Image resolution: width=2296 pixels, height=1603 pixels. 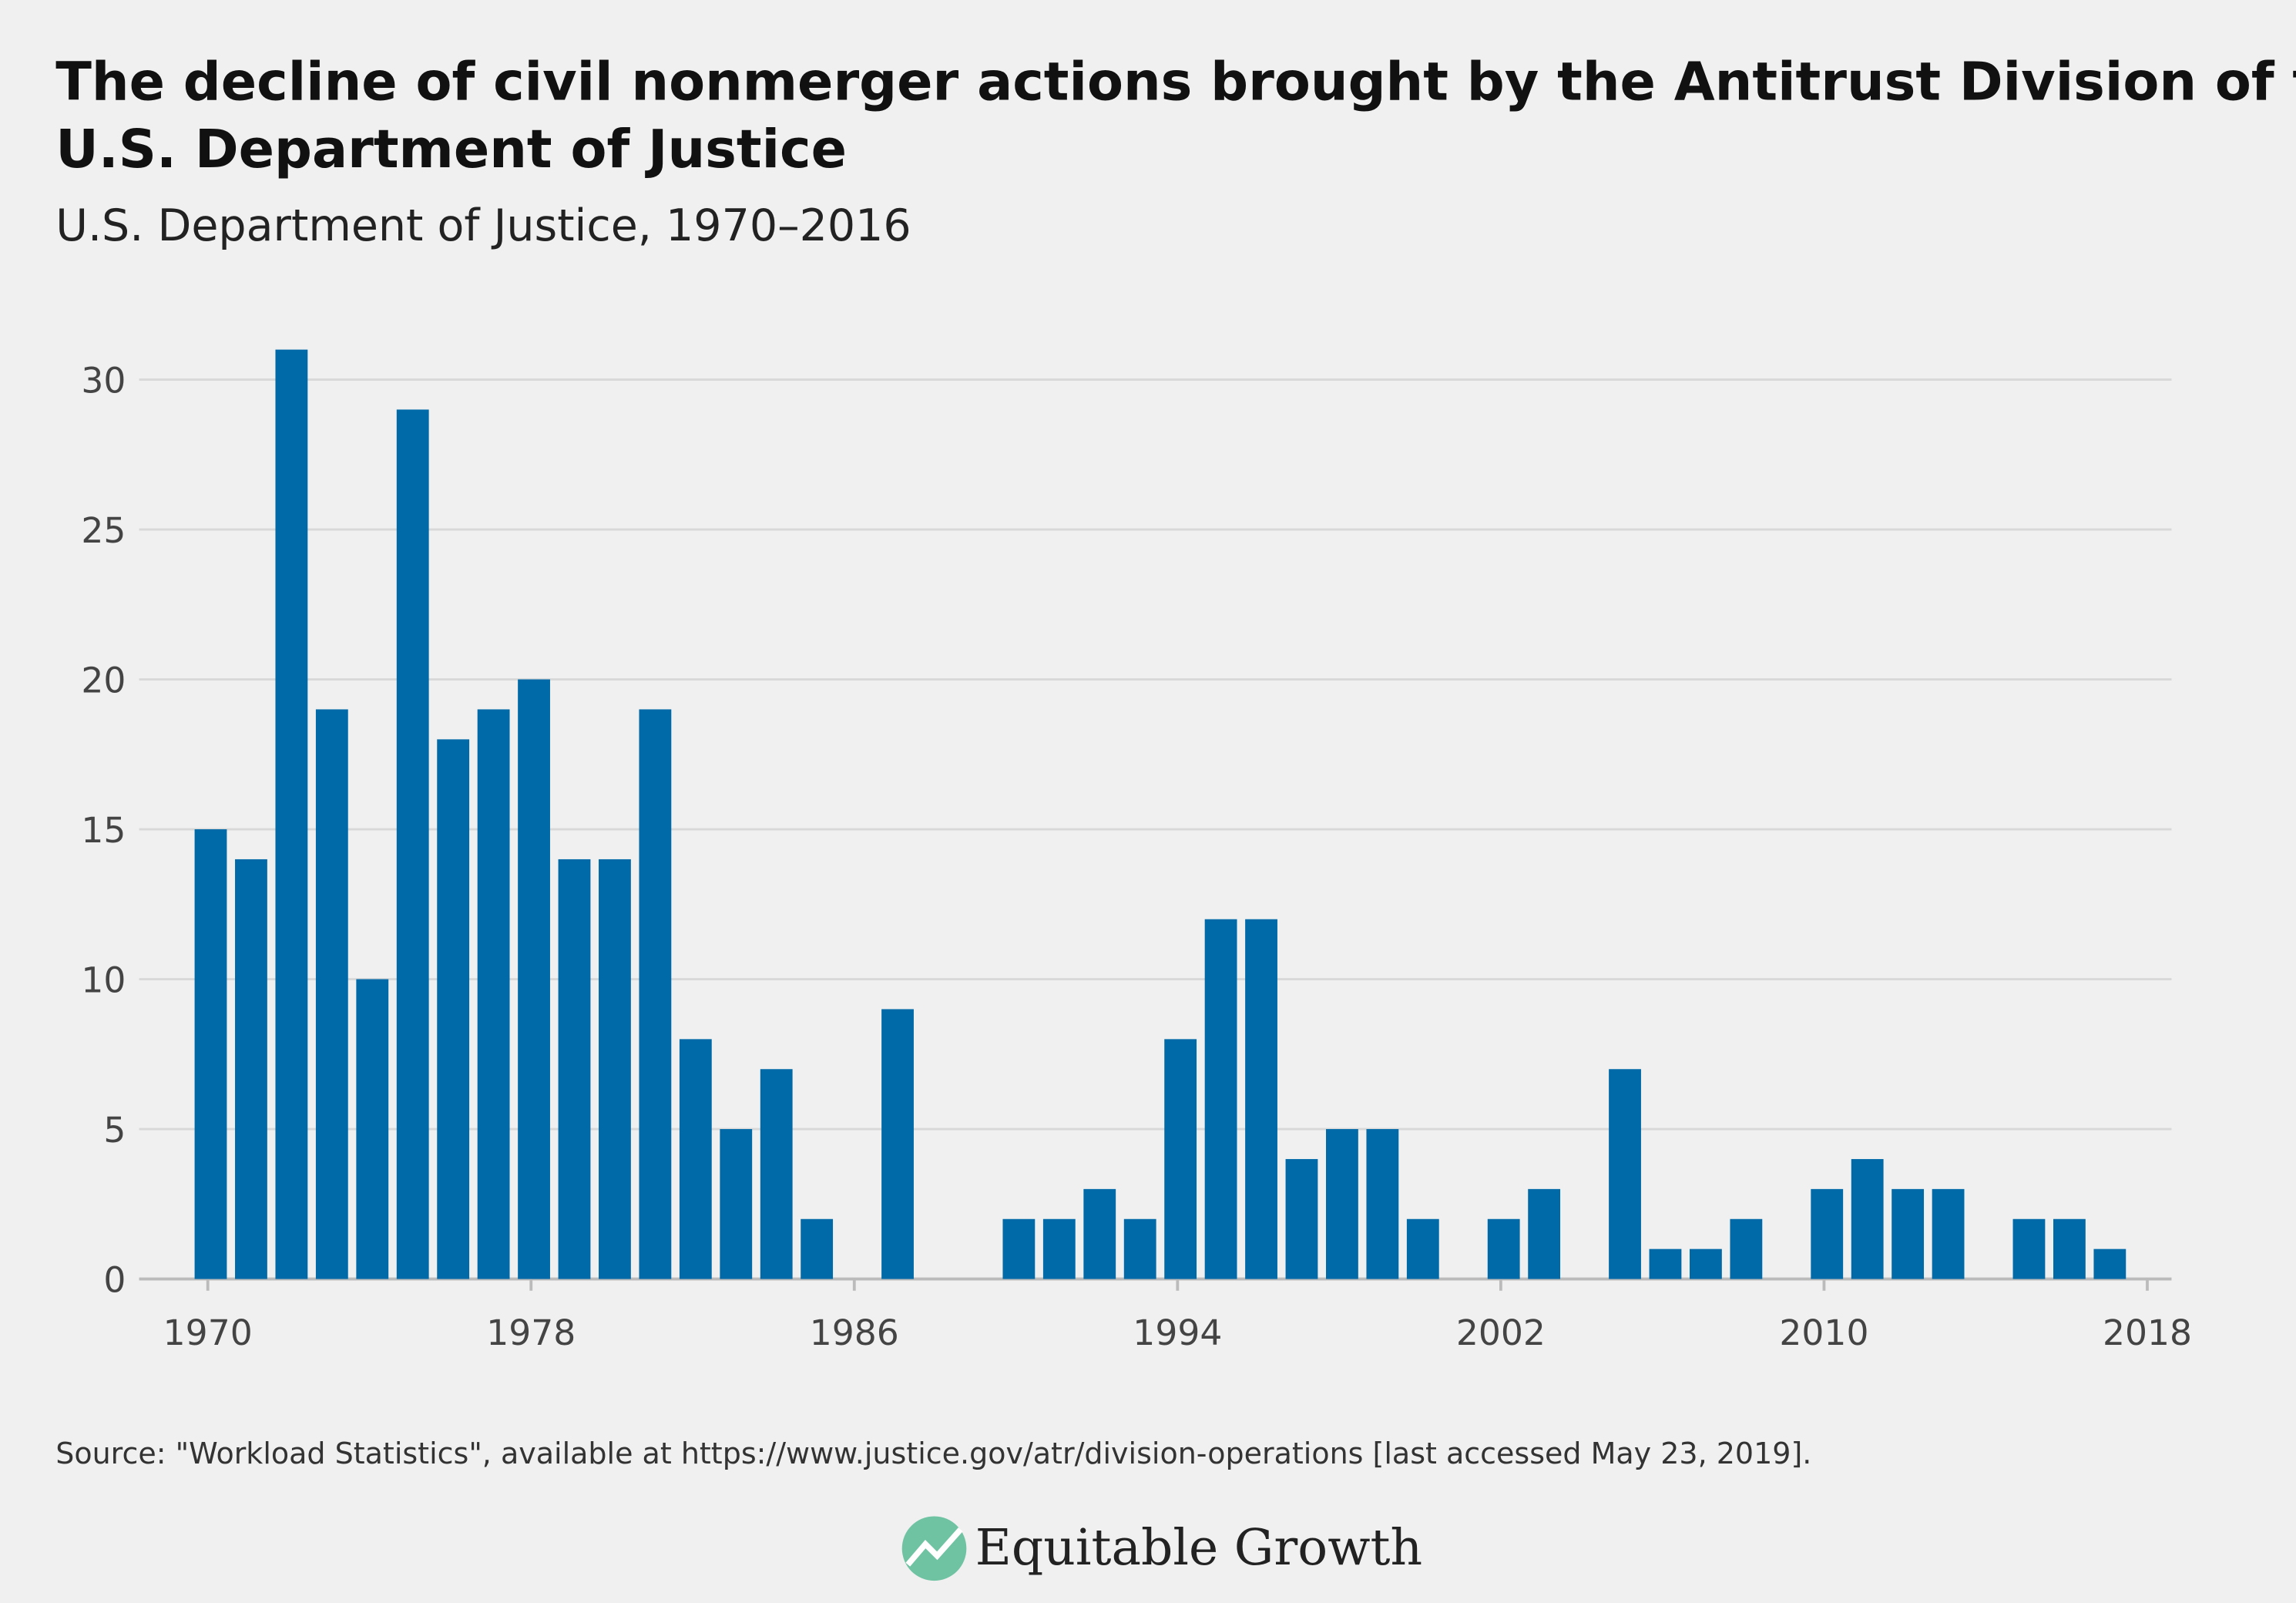 What do you see at coordinates (103, 830) in the screenshot?
I see `y-tick-label: 15` at bounding box center [103, 830].